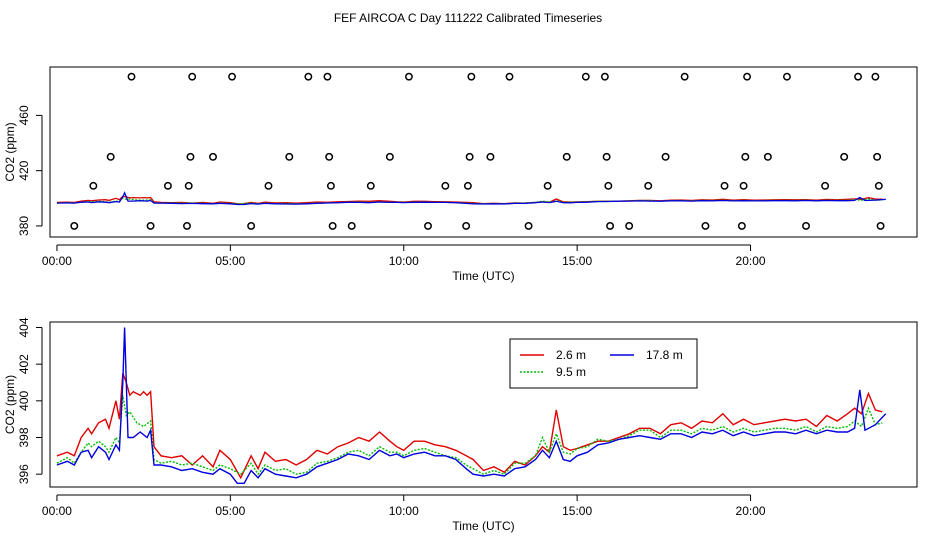 This screenshot has height=540, width=936. Describe the element at coordinates (24, 170) in the screenshot. I see `y-tick-label: 420` at that location.